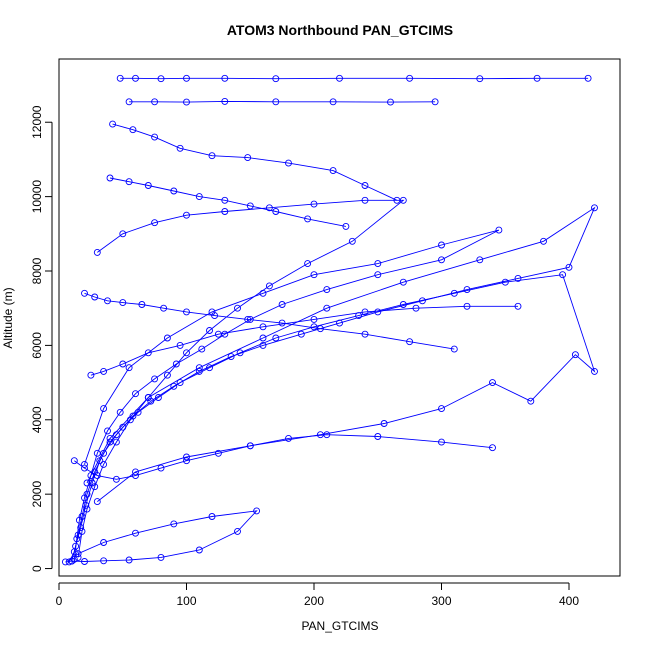 The image size is (650, 650). What do you see at coordinates (37, 197) in the screenshot?
I see `y-tick-label: 10000` at bounding box center [37, 197].